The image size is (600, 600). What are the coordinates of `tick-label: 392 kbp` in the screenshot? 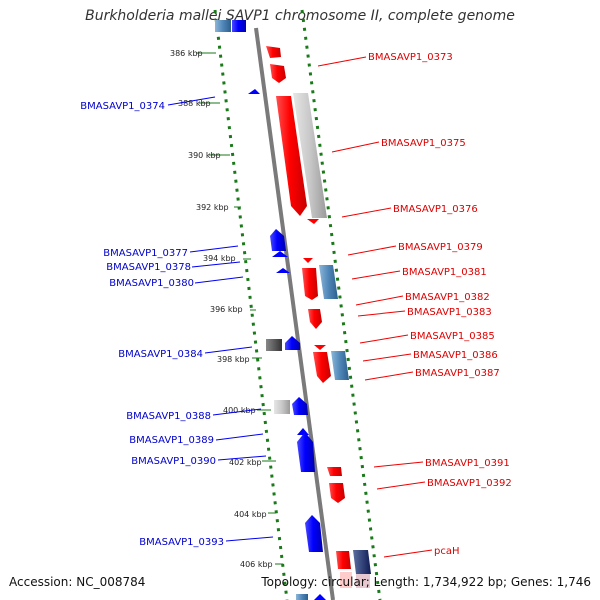 It's located at (212, 207).